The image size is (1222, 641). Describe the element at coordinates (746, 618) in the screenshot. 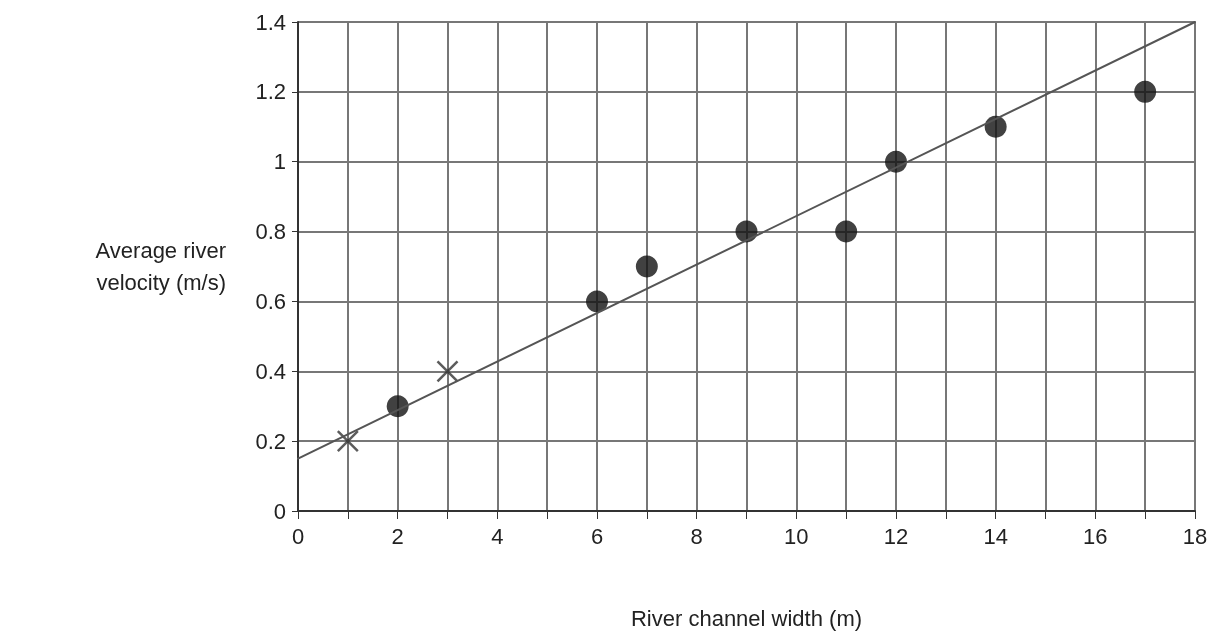

I see `x-axis-title: River channel width (m)` at that location.